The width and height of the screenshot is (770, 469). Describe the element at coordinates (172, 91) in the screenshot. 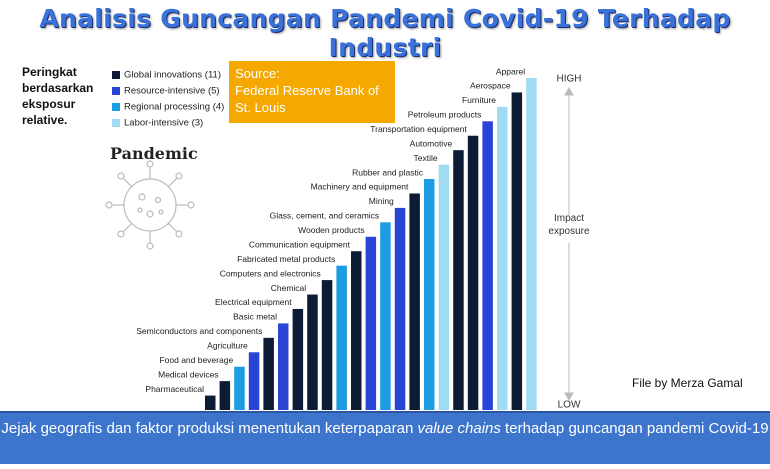

I see `legend-label: Resource-intensive (5)` at that location.